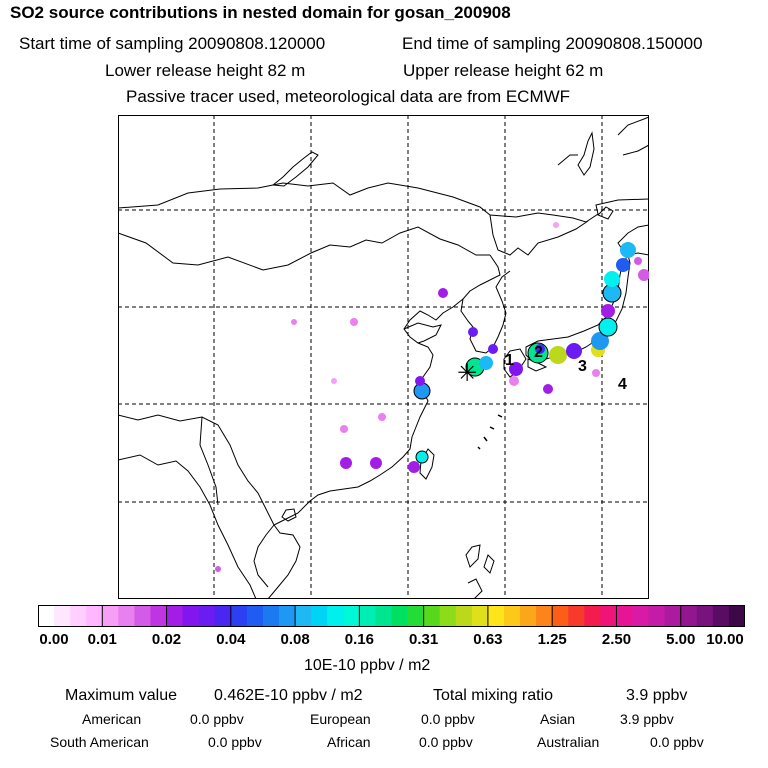 The image size is (768, 768). Describe the element at coordinates (217, 719) in the screenshot. I see `region-value-american: 0.0 ppbv` at that location.